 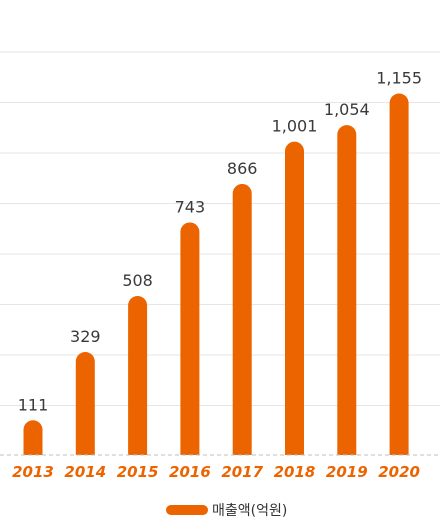 What do you see at coordinates (399, 274) in the screenshot?
I see `bar-2020` at bounding box center [399, 274].